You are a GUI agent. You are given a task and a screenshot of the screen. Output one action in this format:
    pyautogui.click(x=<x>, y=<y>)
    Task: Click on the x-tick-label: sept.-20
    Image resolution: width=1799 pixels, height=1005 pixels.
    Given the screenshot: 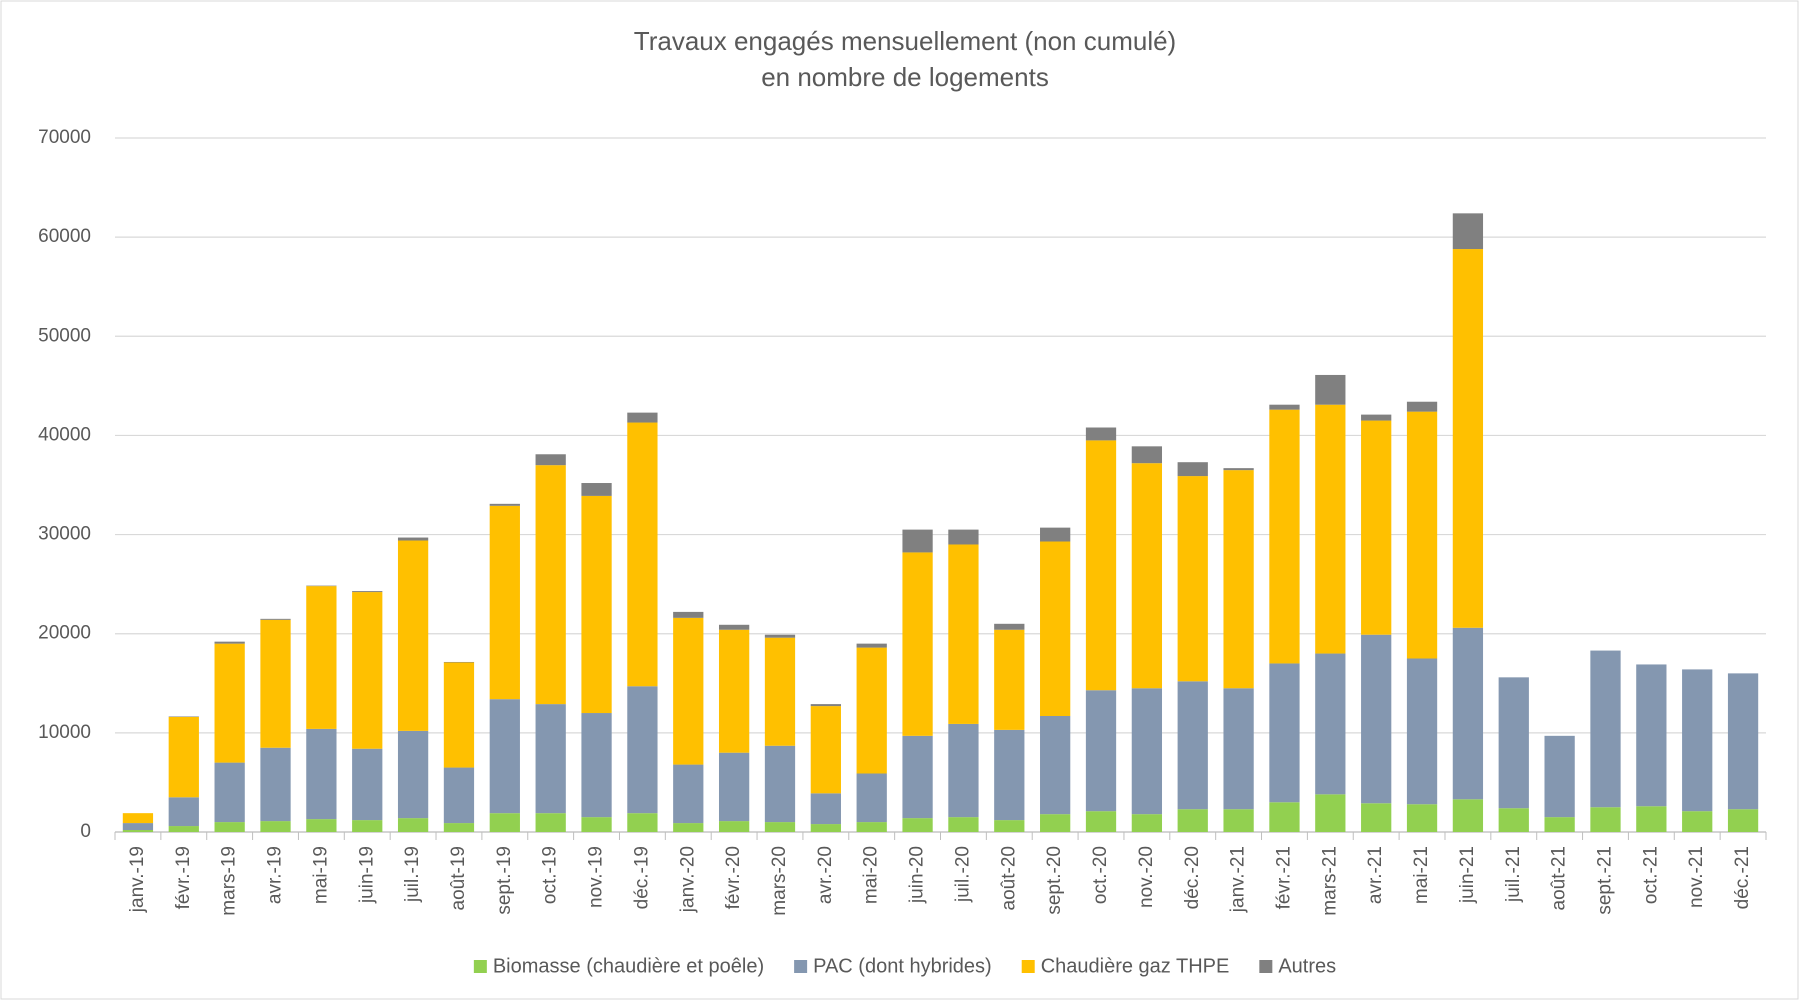 What is the action you would take?
    pyautogui.click(x=1054, y=880)
    